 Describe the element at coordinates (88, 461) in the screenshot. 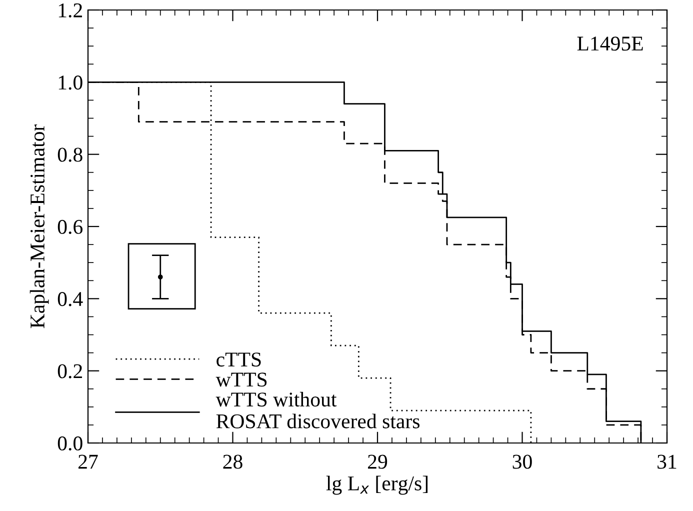

I see `x-tick-label: 27` at that location.